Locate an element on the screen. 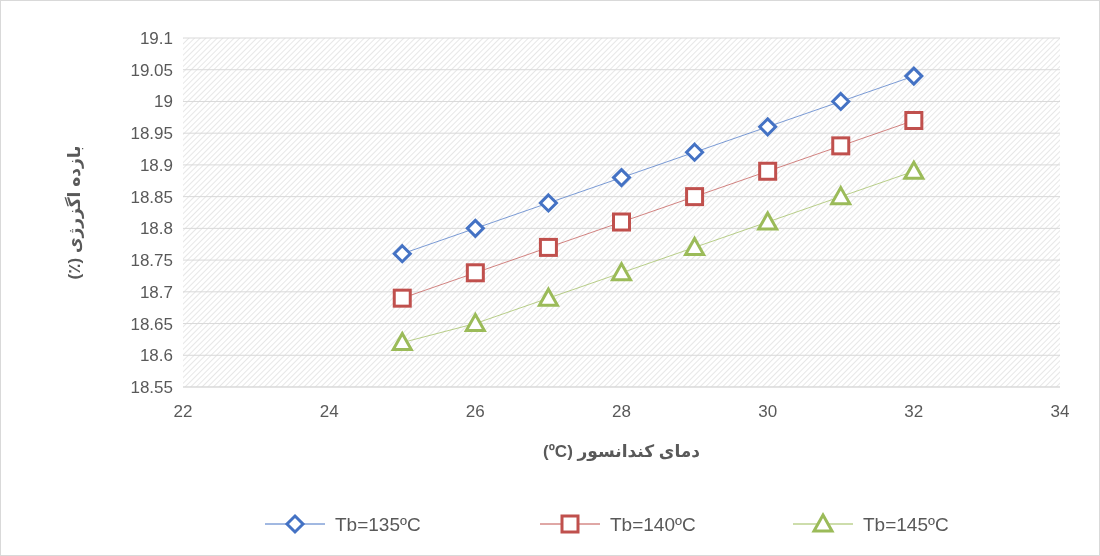 The width and height of the screenshot is (1100, 556). y-tick-label: 19 is located at coordinates (163, 102).